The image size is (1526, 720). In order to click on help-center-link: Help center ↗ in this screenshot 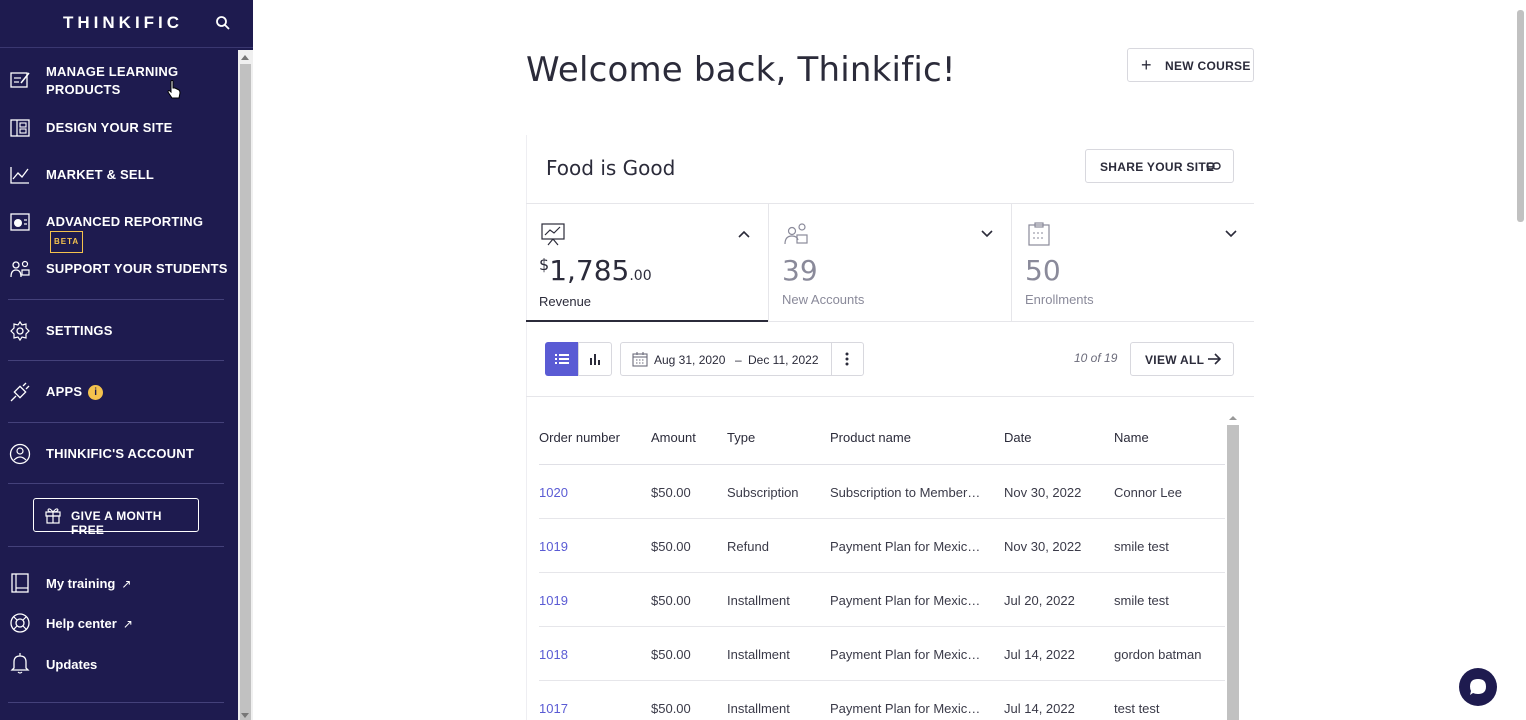, I will do `click(119, 623)`.